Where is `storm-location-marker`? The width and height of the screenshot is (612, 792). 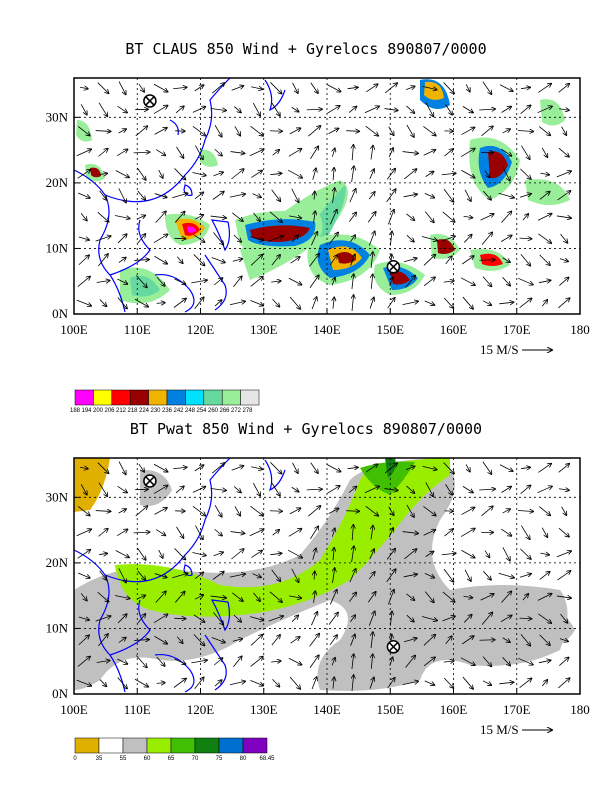
storm-location-marker is located at coordinates (393, 647).